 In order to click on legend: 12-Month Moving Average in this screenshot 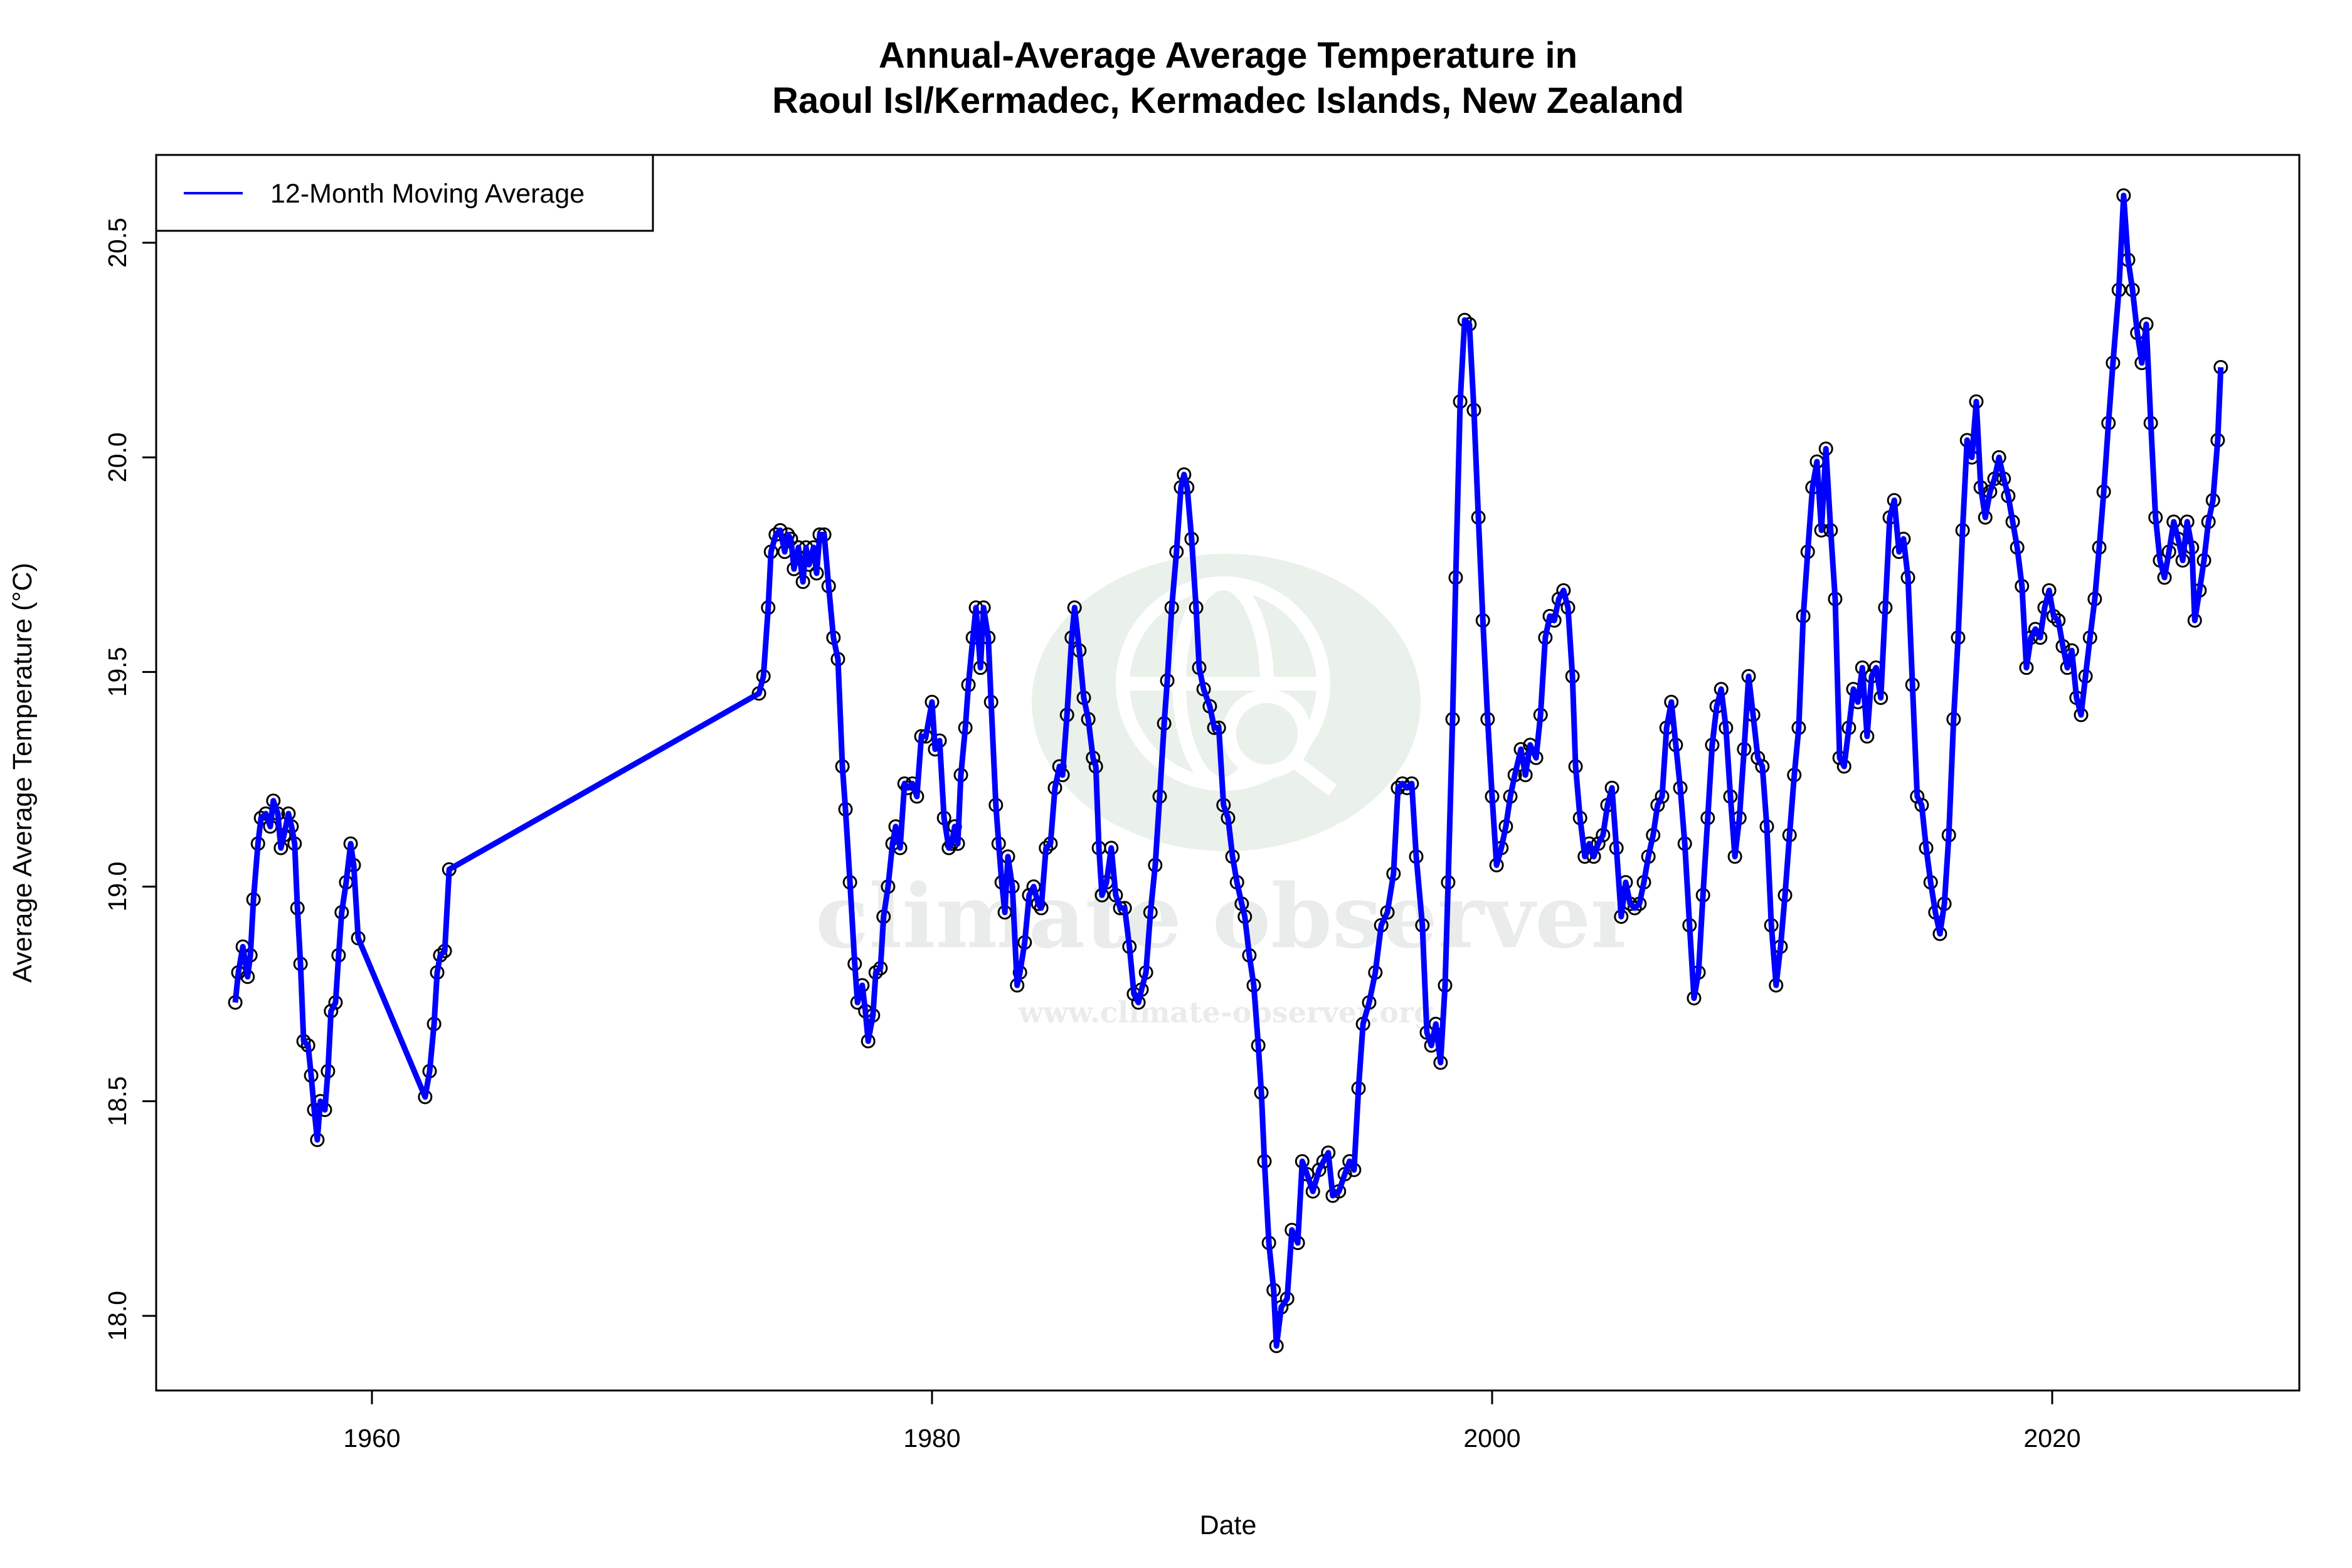, I will do `click(404, 193)`.